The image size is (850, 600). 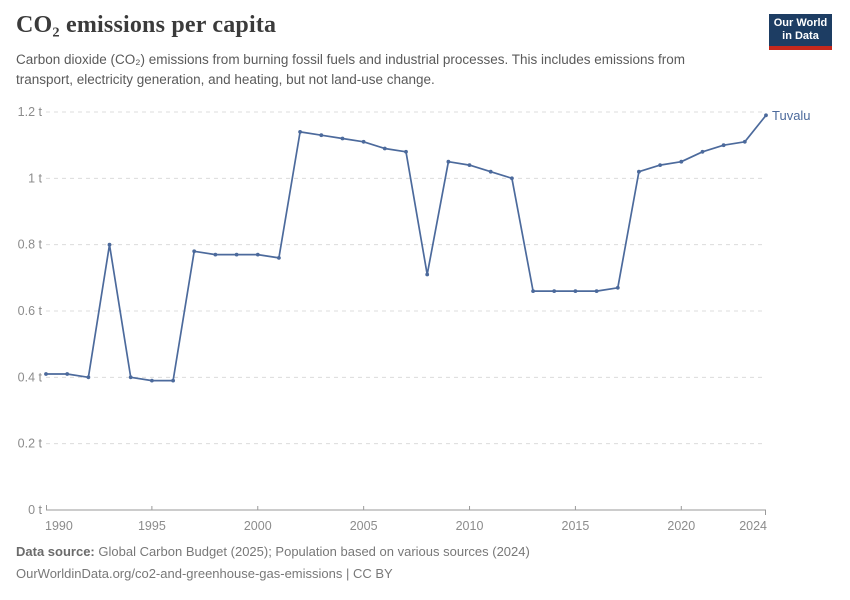 I want to click on y-tick-label: 0.6 t, so click(x=30, y=311).